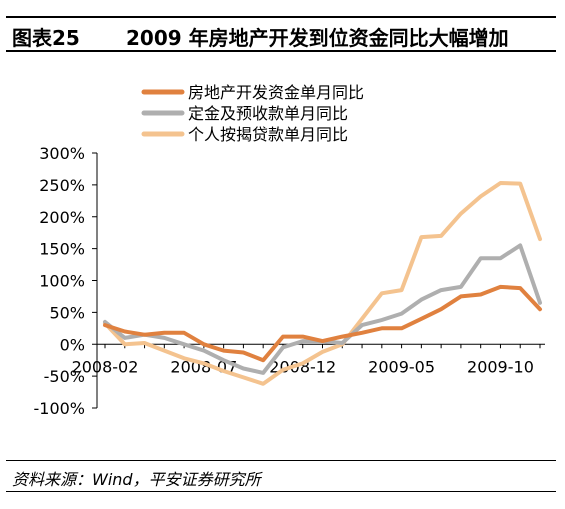 This screenshot has width=565, height=509. Describe the element at coordinates (136, 479) in the screenshot. I see `source-note: 资料来源：Wind，平安证券研究所` at that location.